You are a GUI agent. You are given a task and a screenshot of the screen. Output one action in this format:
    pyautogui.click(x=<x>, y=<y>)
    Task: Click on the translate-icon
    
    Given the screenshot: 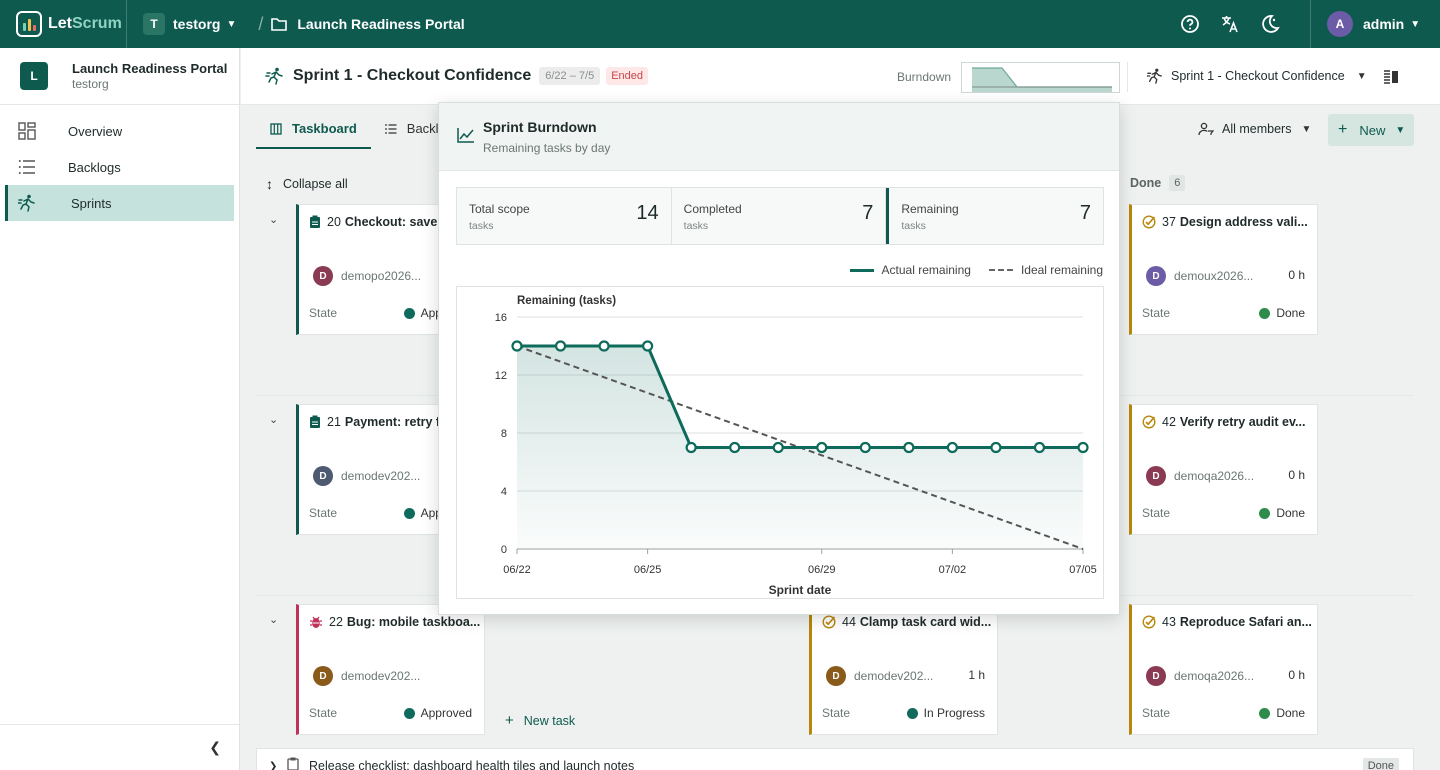 What is the action you would take?
    pyautogui.click(x=1230, y=24)
    